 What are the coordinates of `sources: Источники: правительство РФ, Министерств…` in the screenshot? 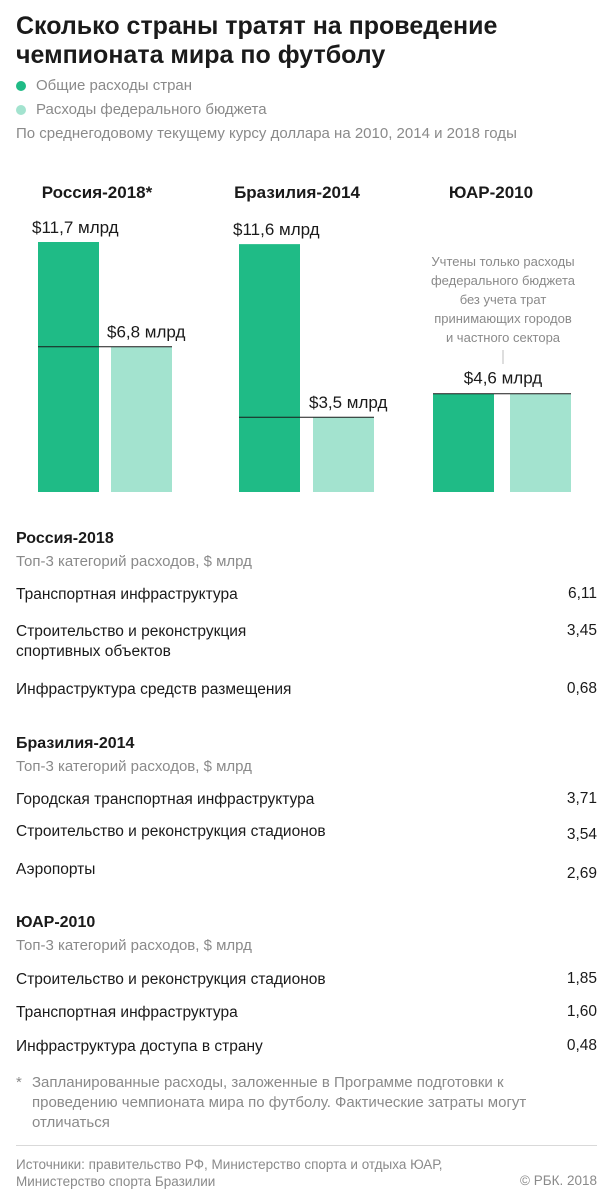 It's located at (229, 1173).